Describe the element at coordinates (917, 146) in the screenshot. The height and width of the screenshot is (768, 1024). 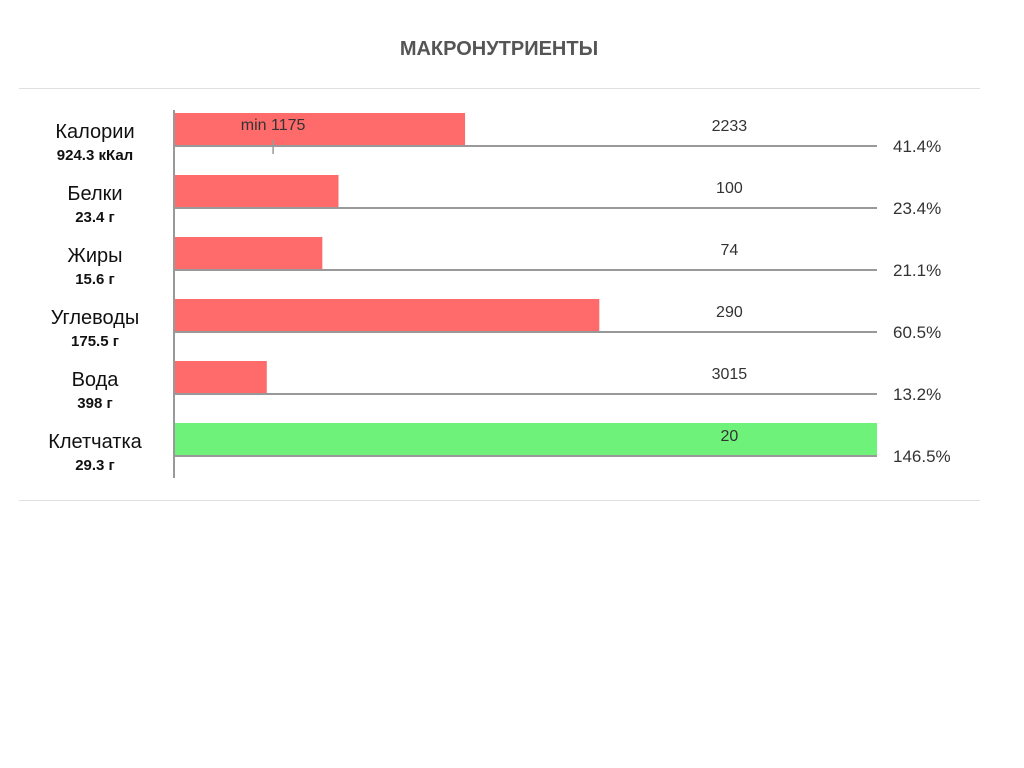
I see `percent-label: 41.4%` at that location.